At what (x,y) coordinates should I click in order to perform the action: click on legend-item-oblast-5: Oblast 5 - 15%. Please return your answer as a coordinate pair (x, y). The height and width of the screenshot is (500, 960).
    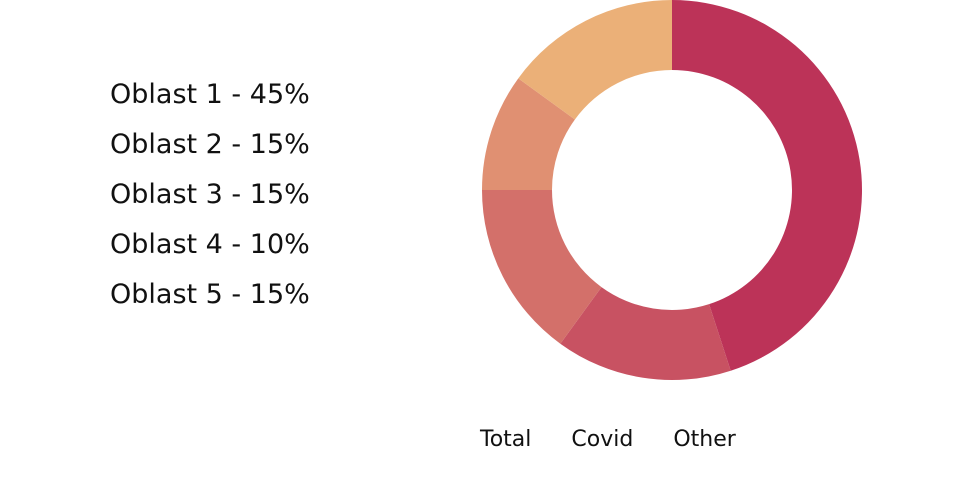
    Looking at the image, I should click on (210, 294).